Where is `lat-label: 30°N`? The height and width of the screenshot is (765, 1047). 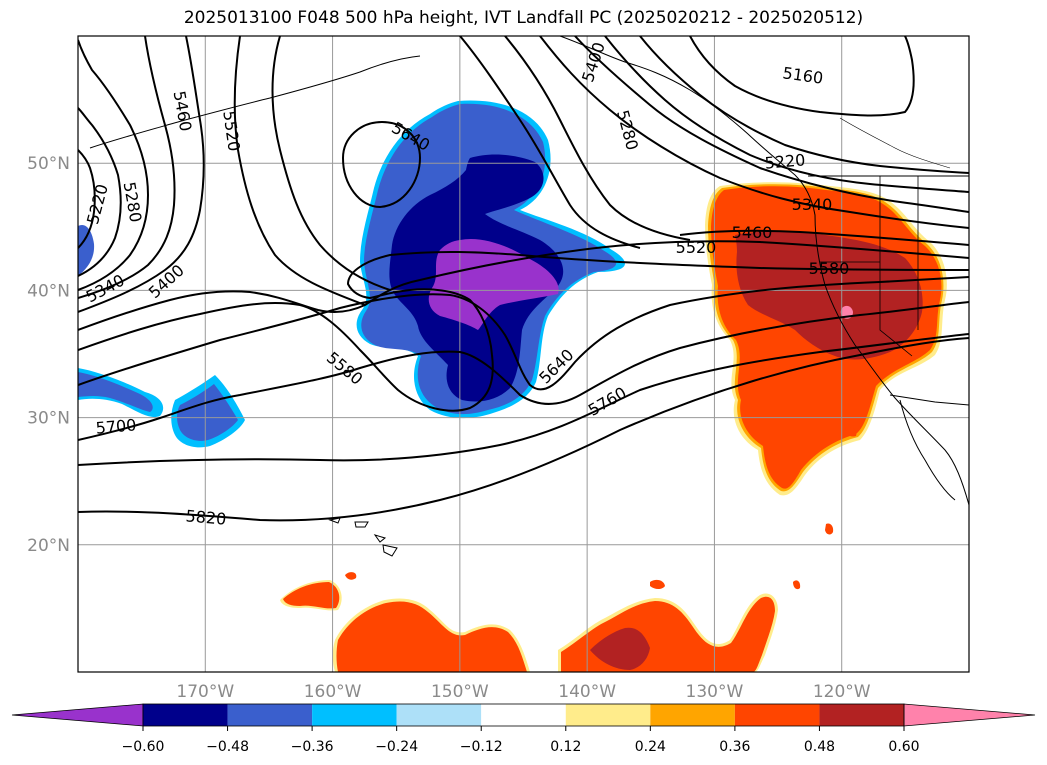 lat-label: 30°N is located at coordinates (48, 419).